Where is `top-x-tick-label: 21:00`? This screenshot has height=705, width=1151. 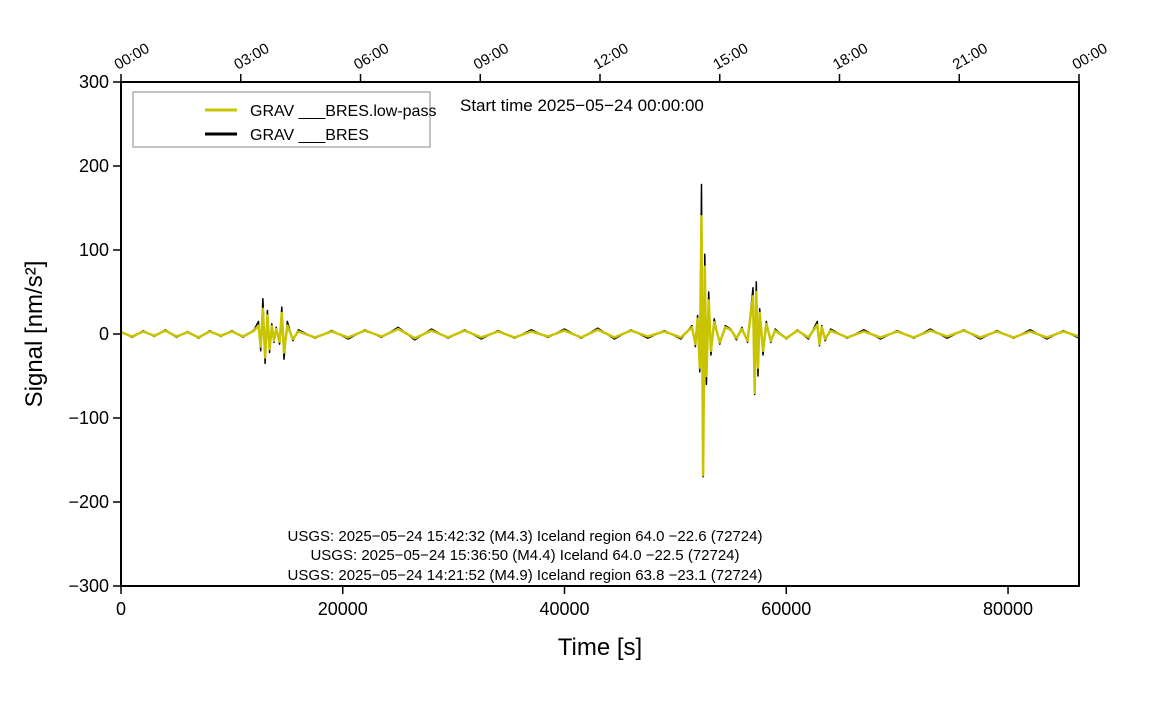
top-x-tick-label: 21:00 is located at coordinates (970, 56).